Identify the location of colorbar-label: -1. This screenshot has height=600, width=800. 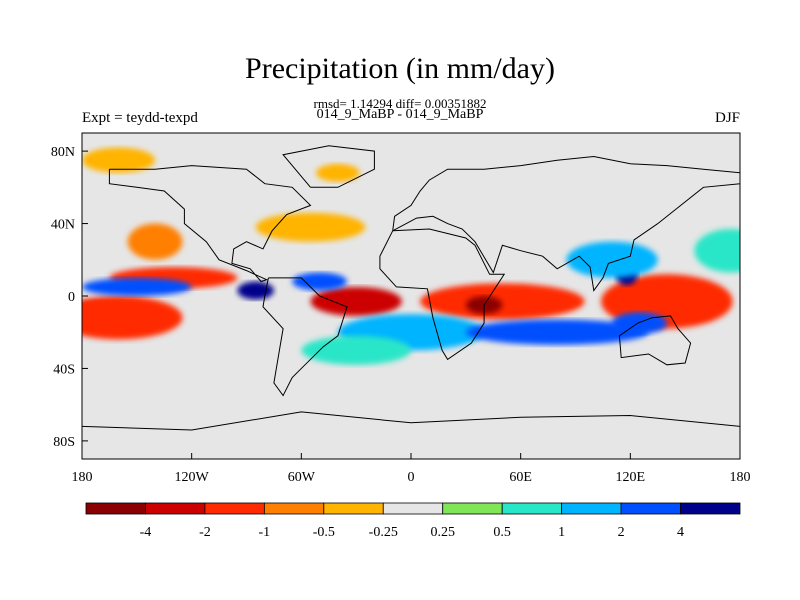
(265, 532).